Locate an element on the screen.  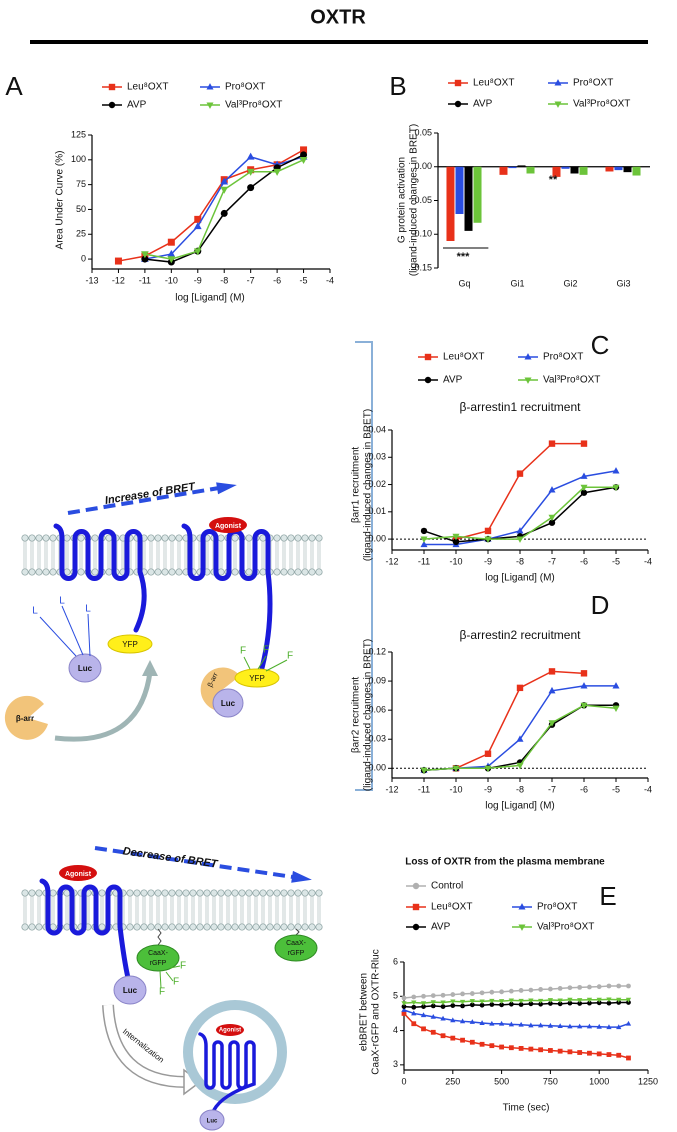
x-tick-label: -6 is located at coordinates (584, 561).